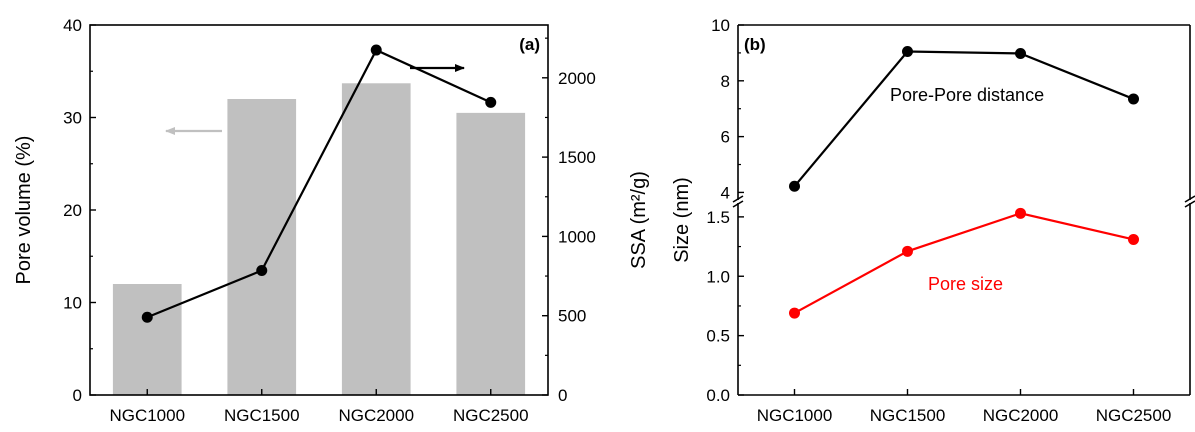 This screenshot has width=1195, height=432. What do you see at coordinates (577, 157) in the screenshot?
I see `right-tick-label: 1500` at bounding box center [577, 157].